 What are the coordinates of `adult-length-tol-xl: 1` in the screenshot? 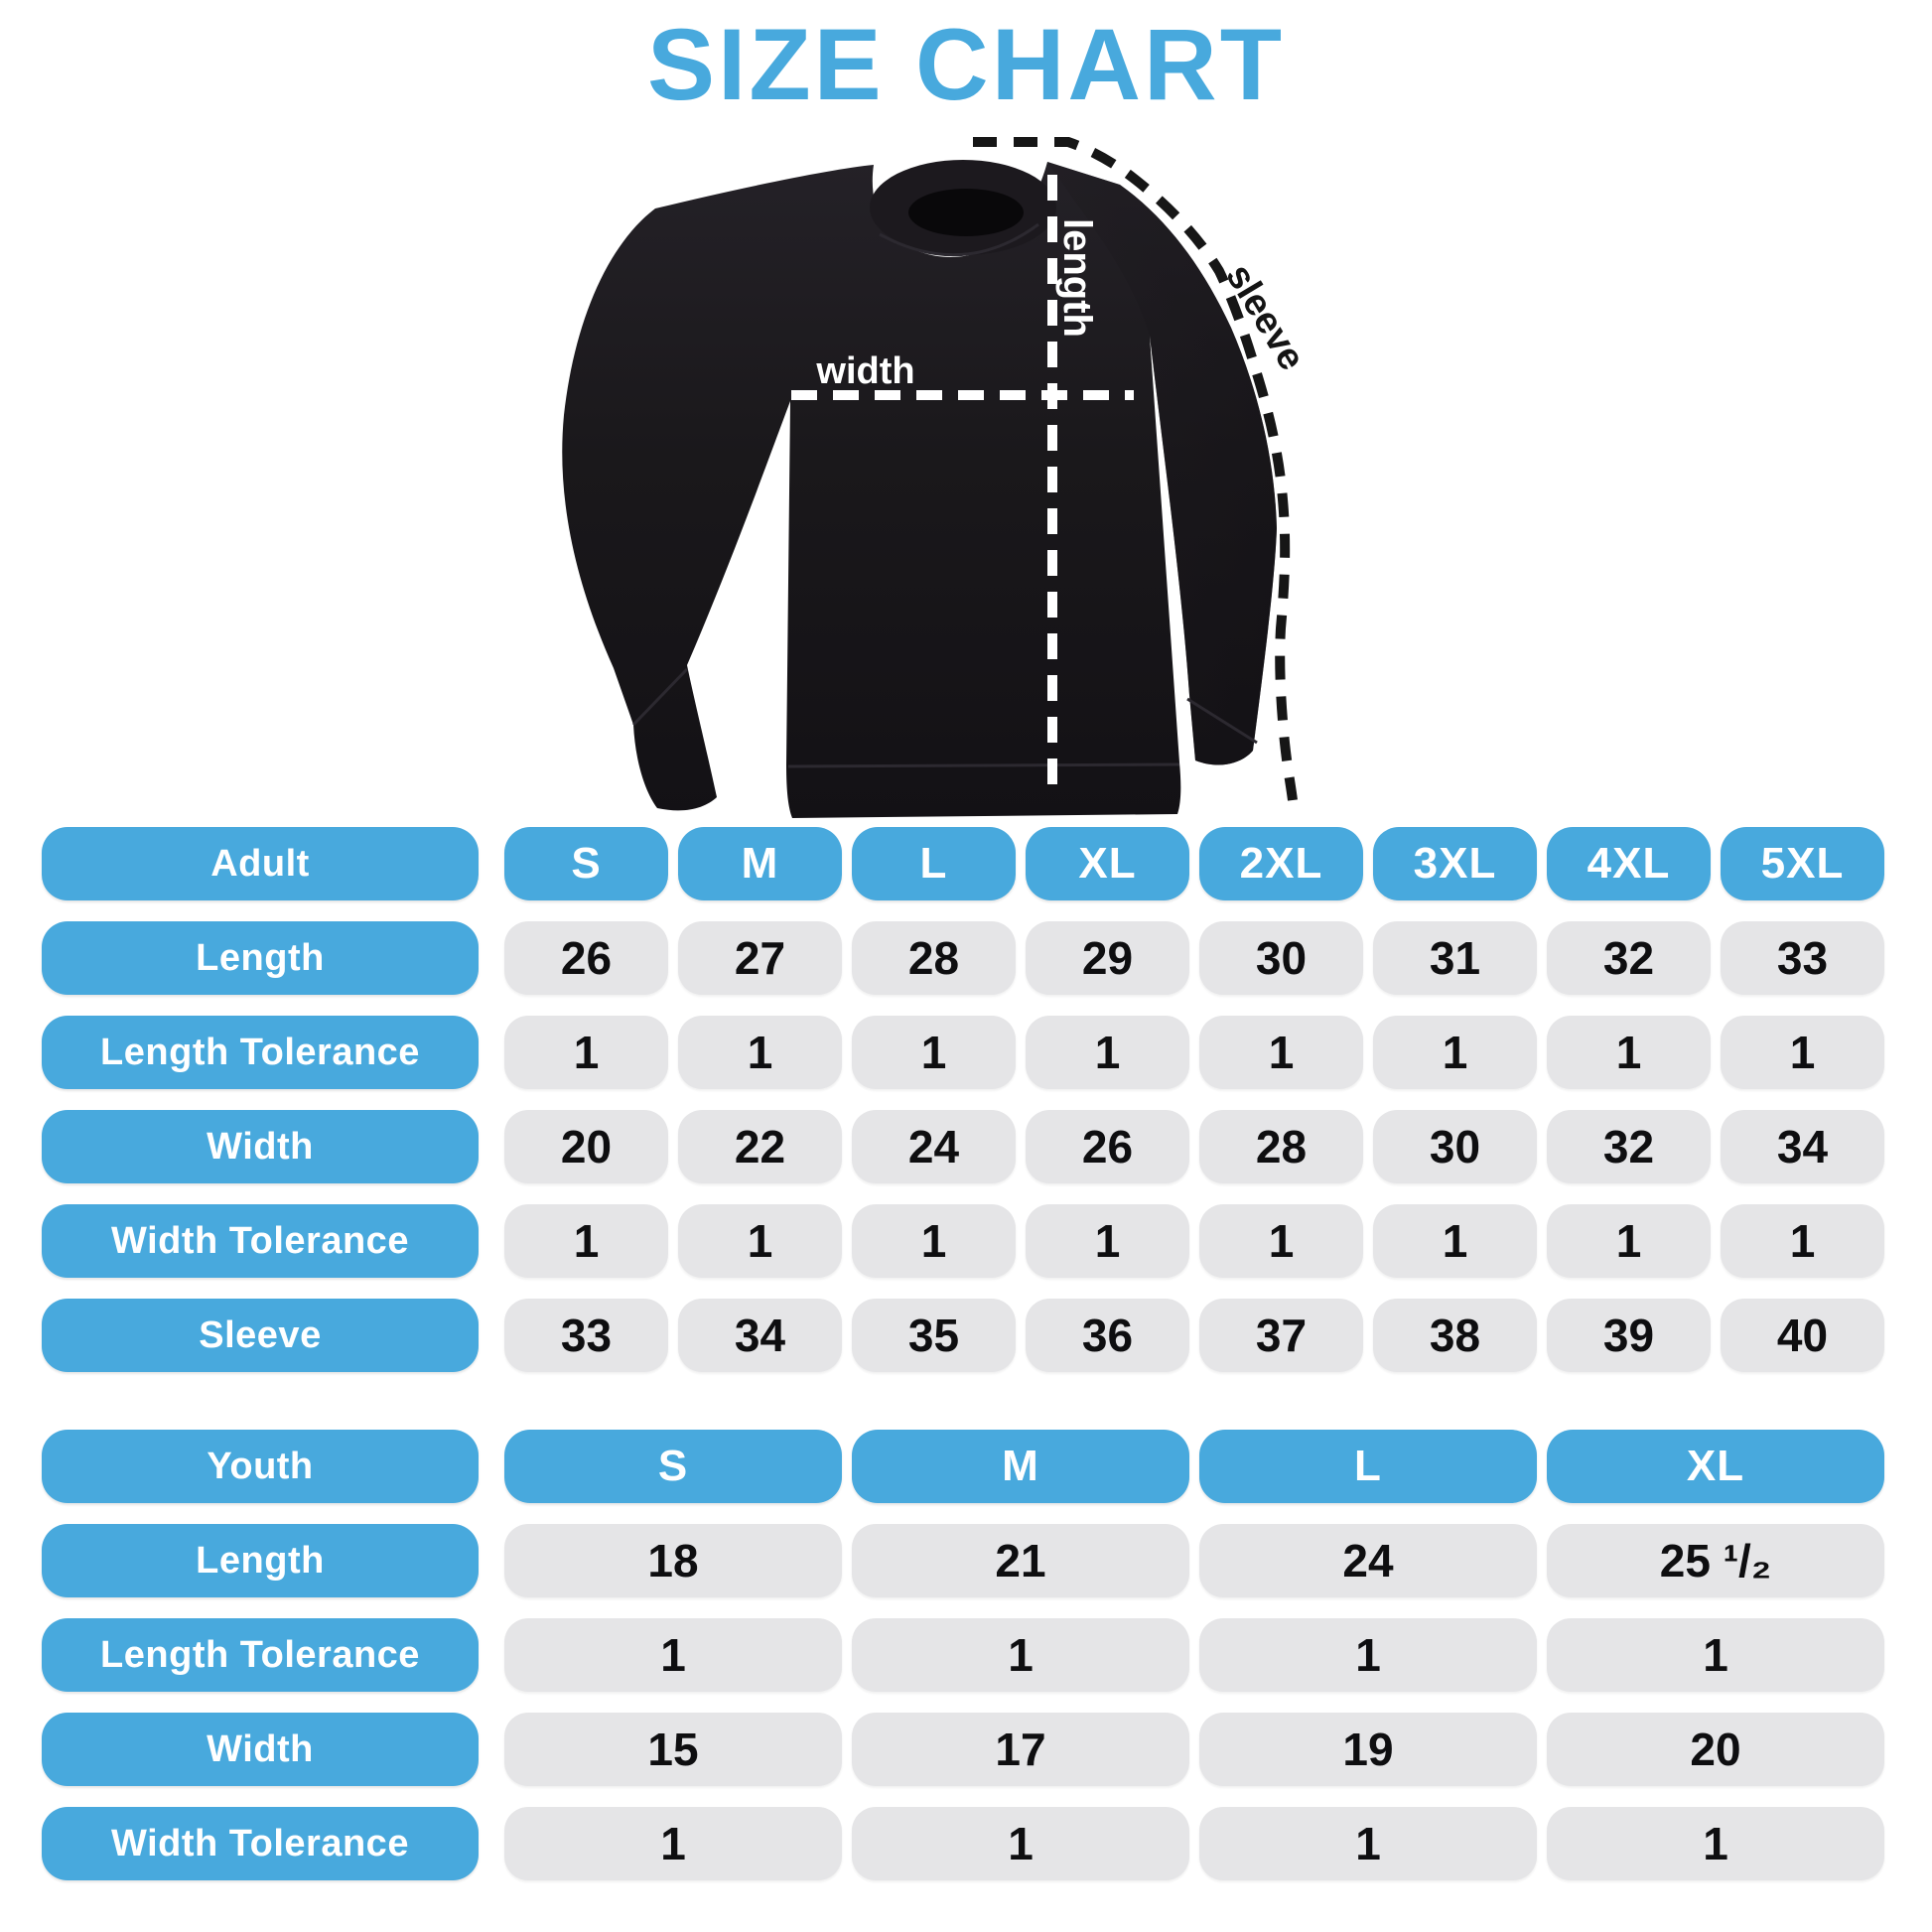 It's located at (1107, 1053).